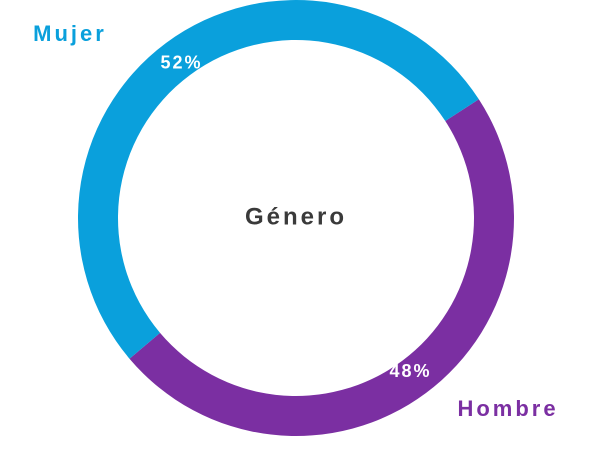  What do you see at coordinates (410, 371) in the screenshot?
I see `value-label: 48%` at bounding box center [410, 371].